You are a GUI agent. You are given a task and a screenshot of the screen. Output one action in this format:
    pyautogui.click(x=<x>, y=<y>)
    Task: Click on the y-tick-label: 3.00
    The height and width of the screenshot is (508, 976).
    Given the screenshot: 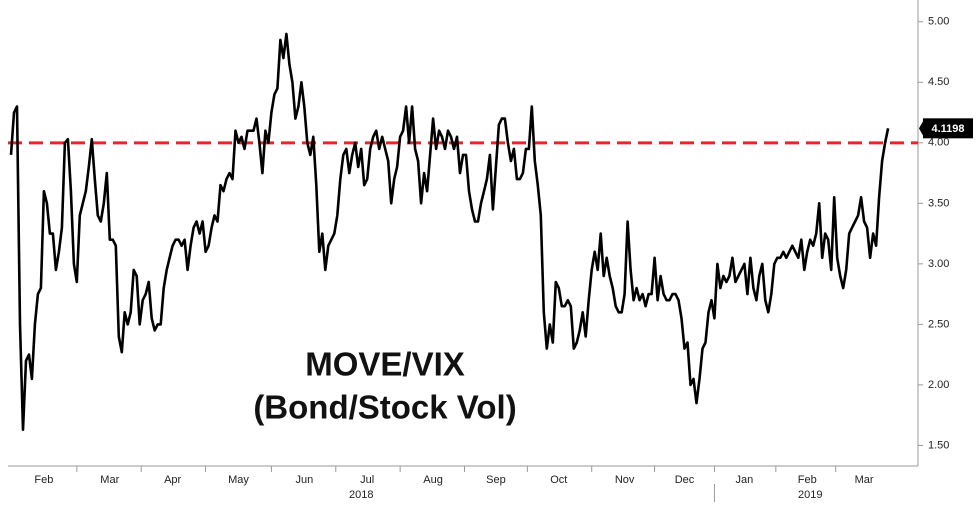 What is the action you would take?
    pyautogui.click(x=938, y=264)
    